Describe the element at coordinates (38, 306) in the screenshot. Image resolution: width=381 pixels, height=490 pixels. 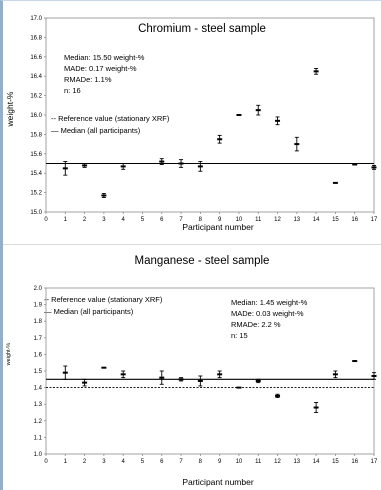
I see `y-tick-label: 1.9` at that location.